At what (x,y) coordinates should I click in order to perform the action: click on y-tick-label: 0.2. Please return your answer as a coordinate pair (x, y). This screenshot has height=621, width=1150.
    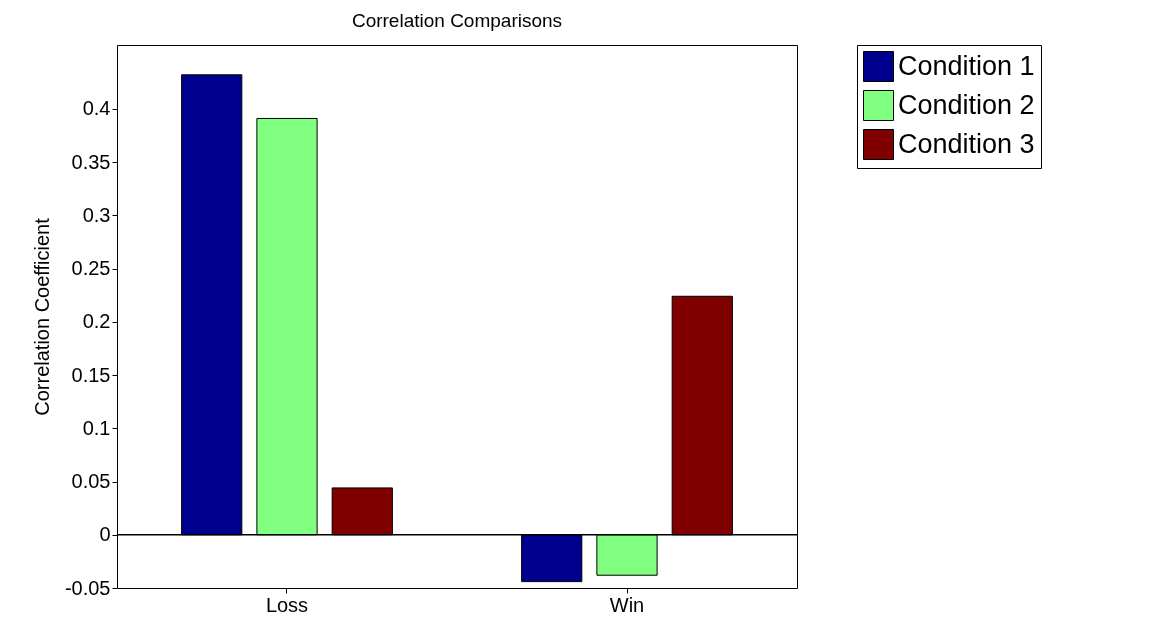
    Looking at the image, I should click on (96, 321).